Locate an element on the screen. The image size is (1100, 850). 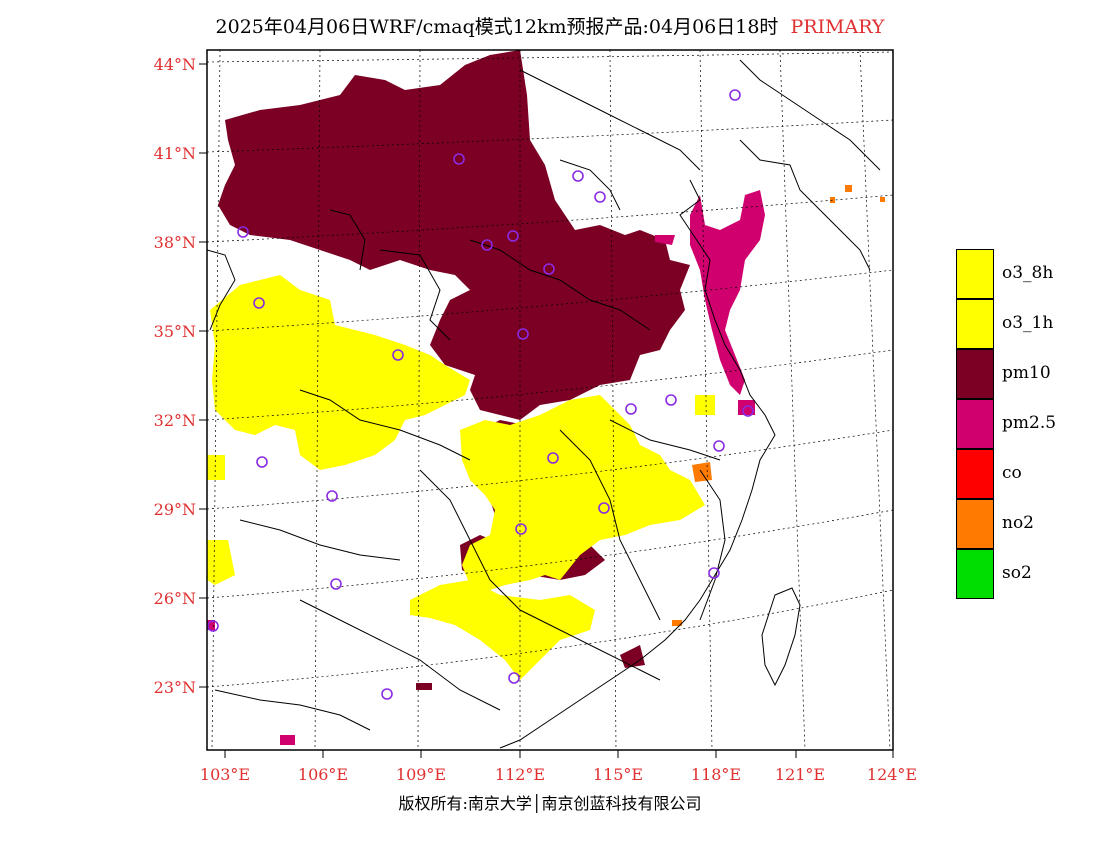
legend-label: co is located at coordinates (1012, 473).